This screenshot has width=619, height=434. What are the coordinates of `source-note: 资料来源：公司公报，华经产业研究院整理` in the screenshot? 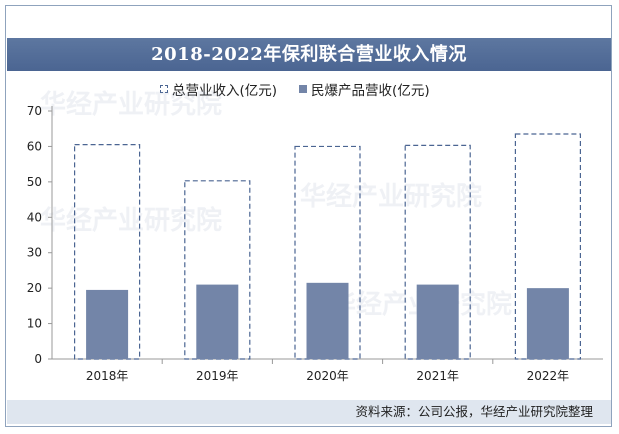 It's located at (474, 411).